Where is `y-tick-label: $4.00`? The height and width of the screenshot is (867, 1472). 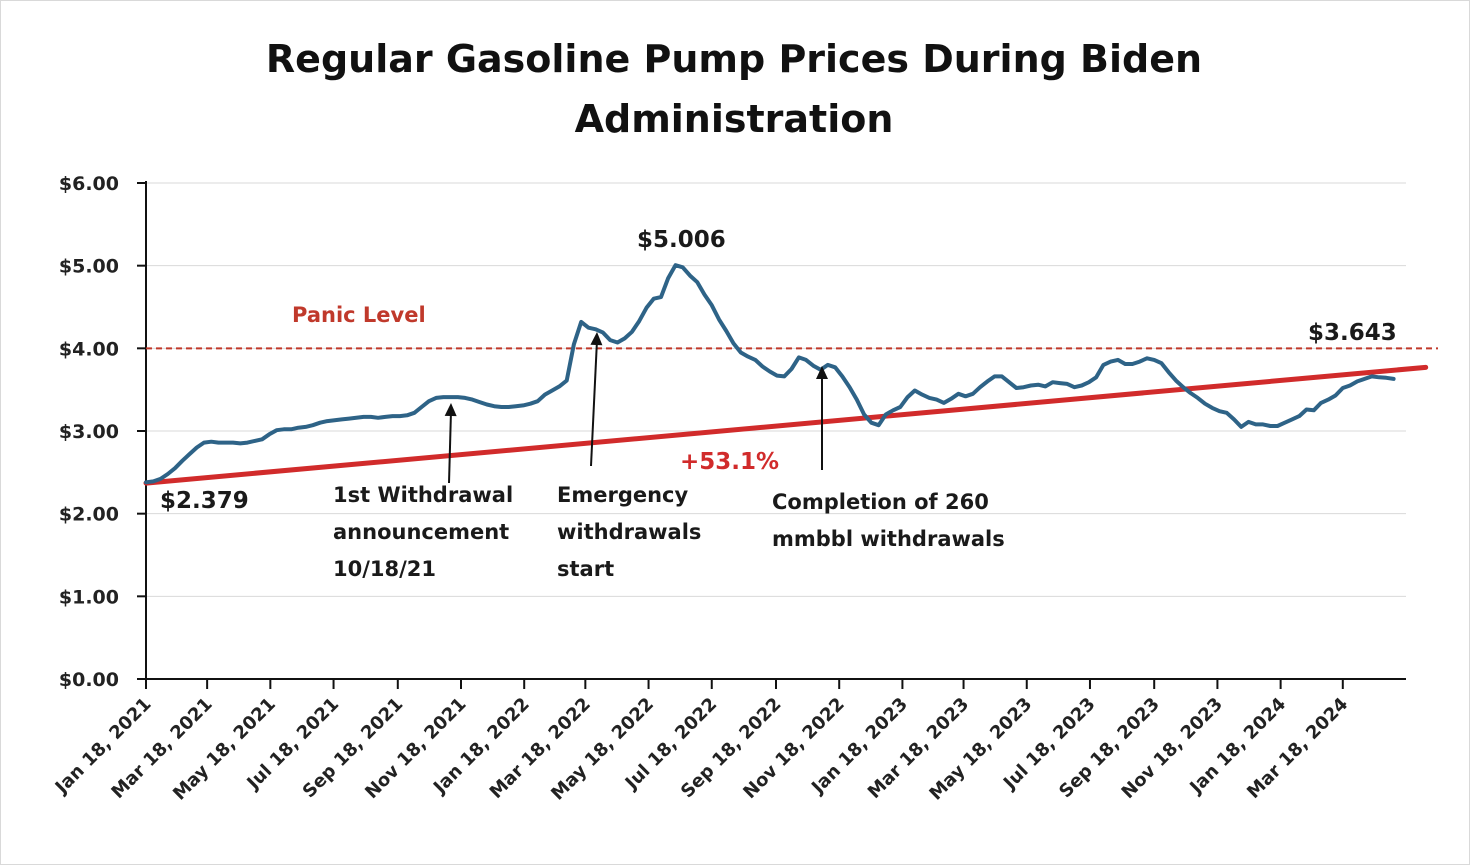 y-tick-label: $4.00 is located at coordinates (89, 349).